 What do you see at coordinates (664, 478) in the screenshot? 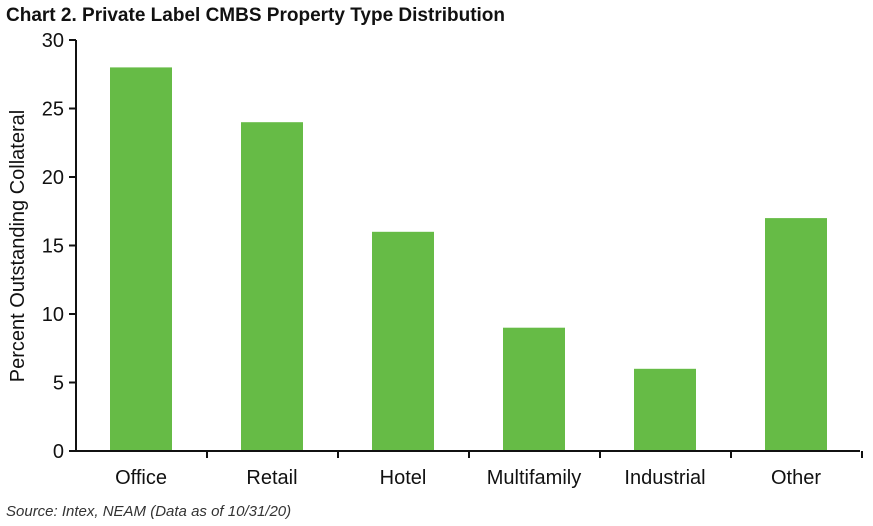
I see `x-tick-label-industrial: Industrial` at bounding box center [664, 478].